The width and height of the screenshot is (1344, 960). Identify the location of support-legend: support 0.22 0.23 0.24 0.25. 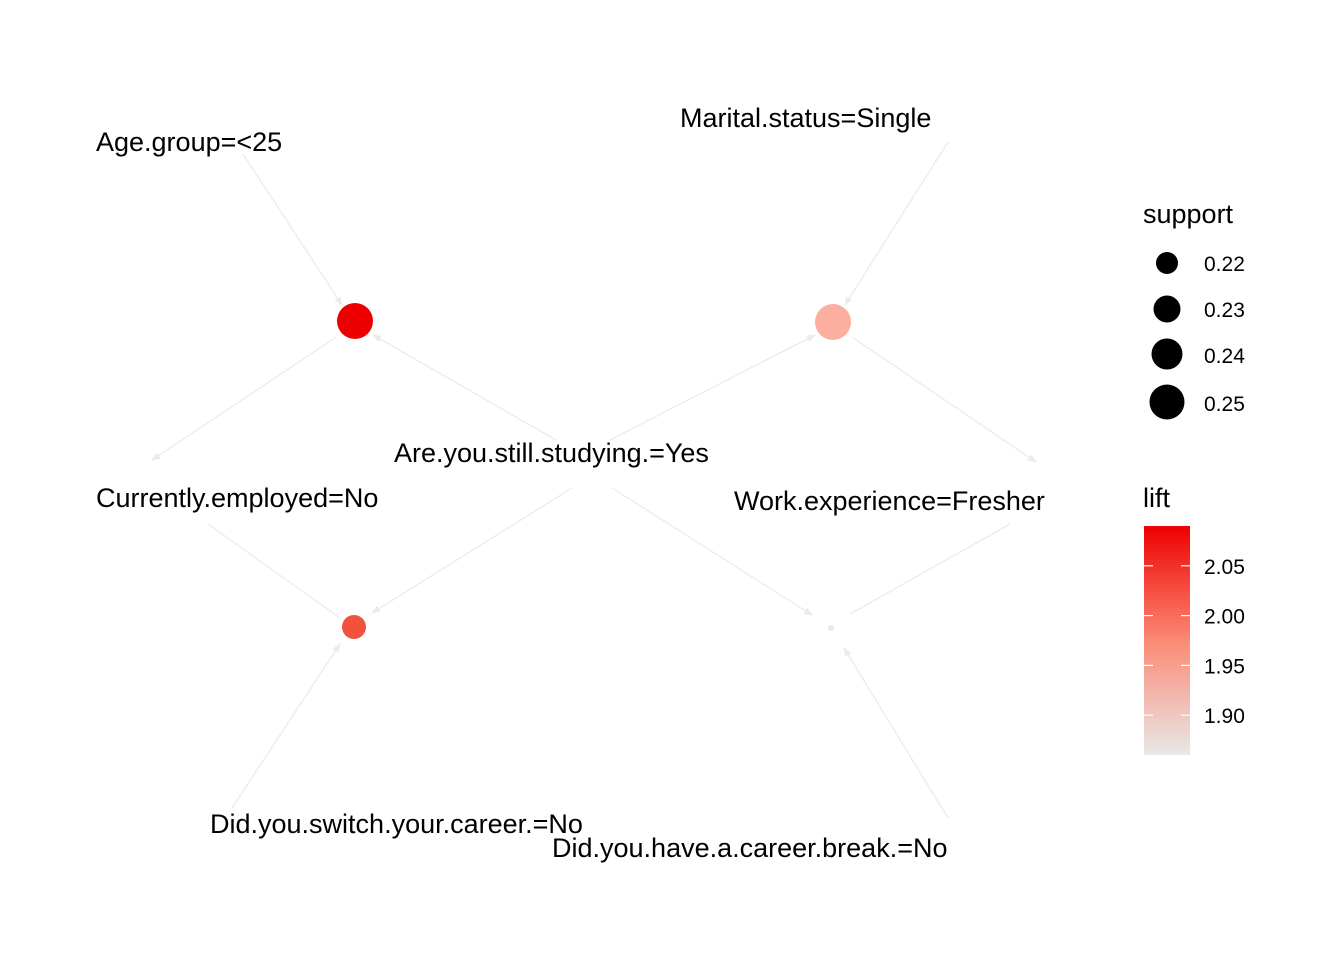
(1194, 309).